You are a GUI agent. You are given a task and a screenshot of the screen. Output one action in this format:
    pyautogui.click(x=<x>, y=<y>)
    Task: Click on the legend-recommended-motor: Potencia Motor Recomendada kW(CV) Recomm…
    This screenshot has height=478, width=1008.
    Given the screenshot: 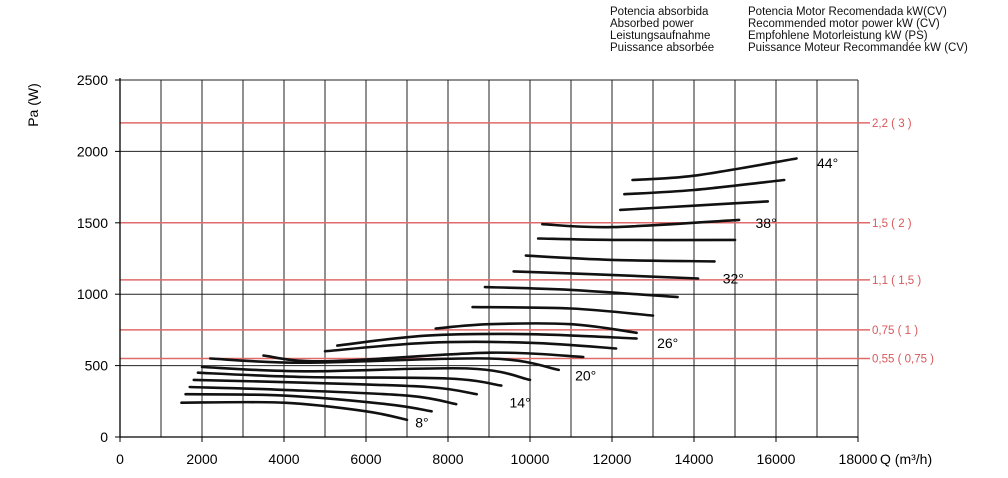 What is the action you would take?
    pyautogui.click(x=858, y=30)
    